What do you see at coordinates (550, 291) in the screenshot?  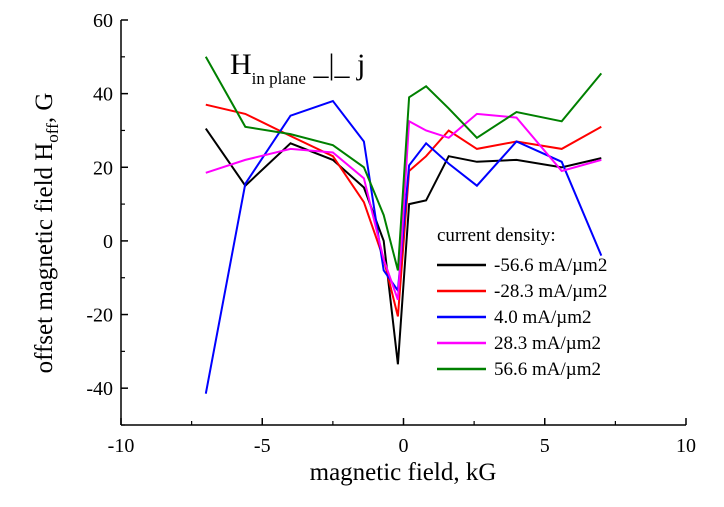 I see `legend-label: -28.3 mA/µm2` at bounding box center [550, 291].